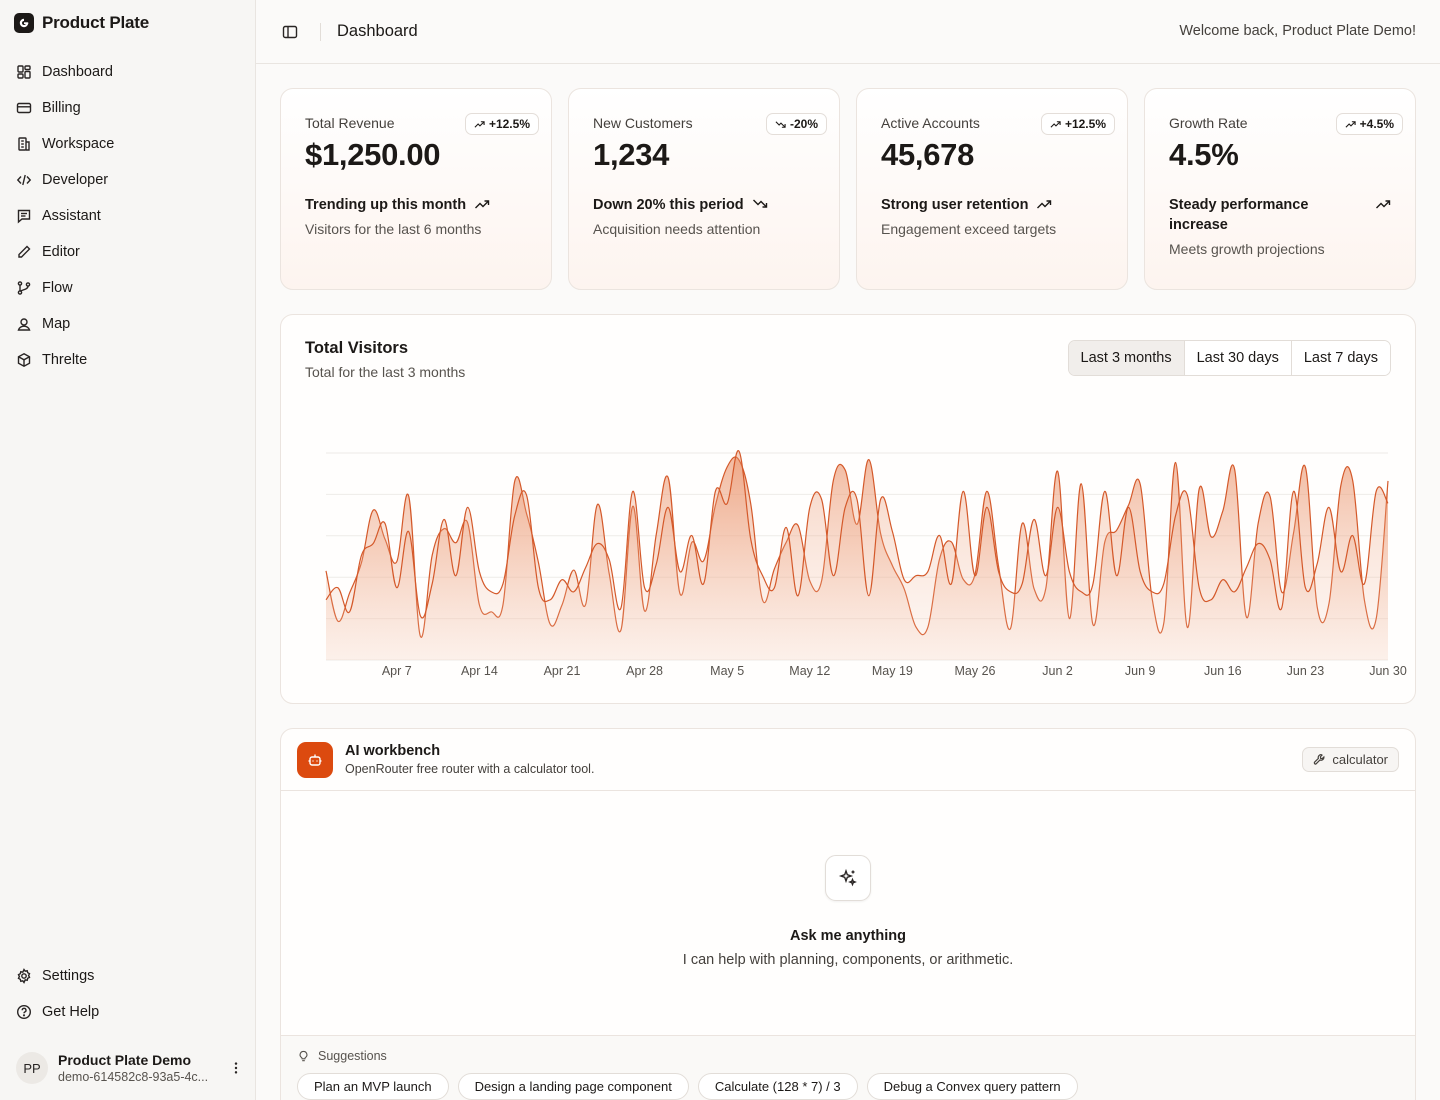 The width and height of the screenshot is (1440, 1100). Describe the element at coordinates (128, 72) in the screenshot. I see `sidebar-item-dashboard: Dashboard` at that location.